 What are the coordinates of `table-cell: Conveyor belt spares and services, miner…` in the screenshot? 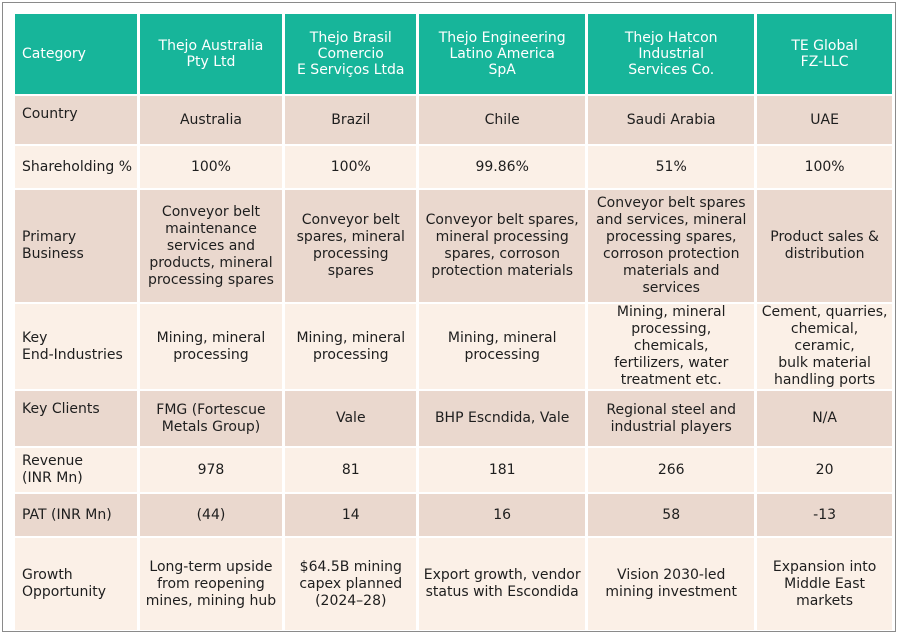 It's located at (671, 246).